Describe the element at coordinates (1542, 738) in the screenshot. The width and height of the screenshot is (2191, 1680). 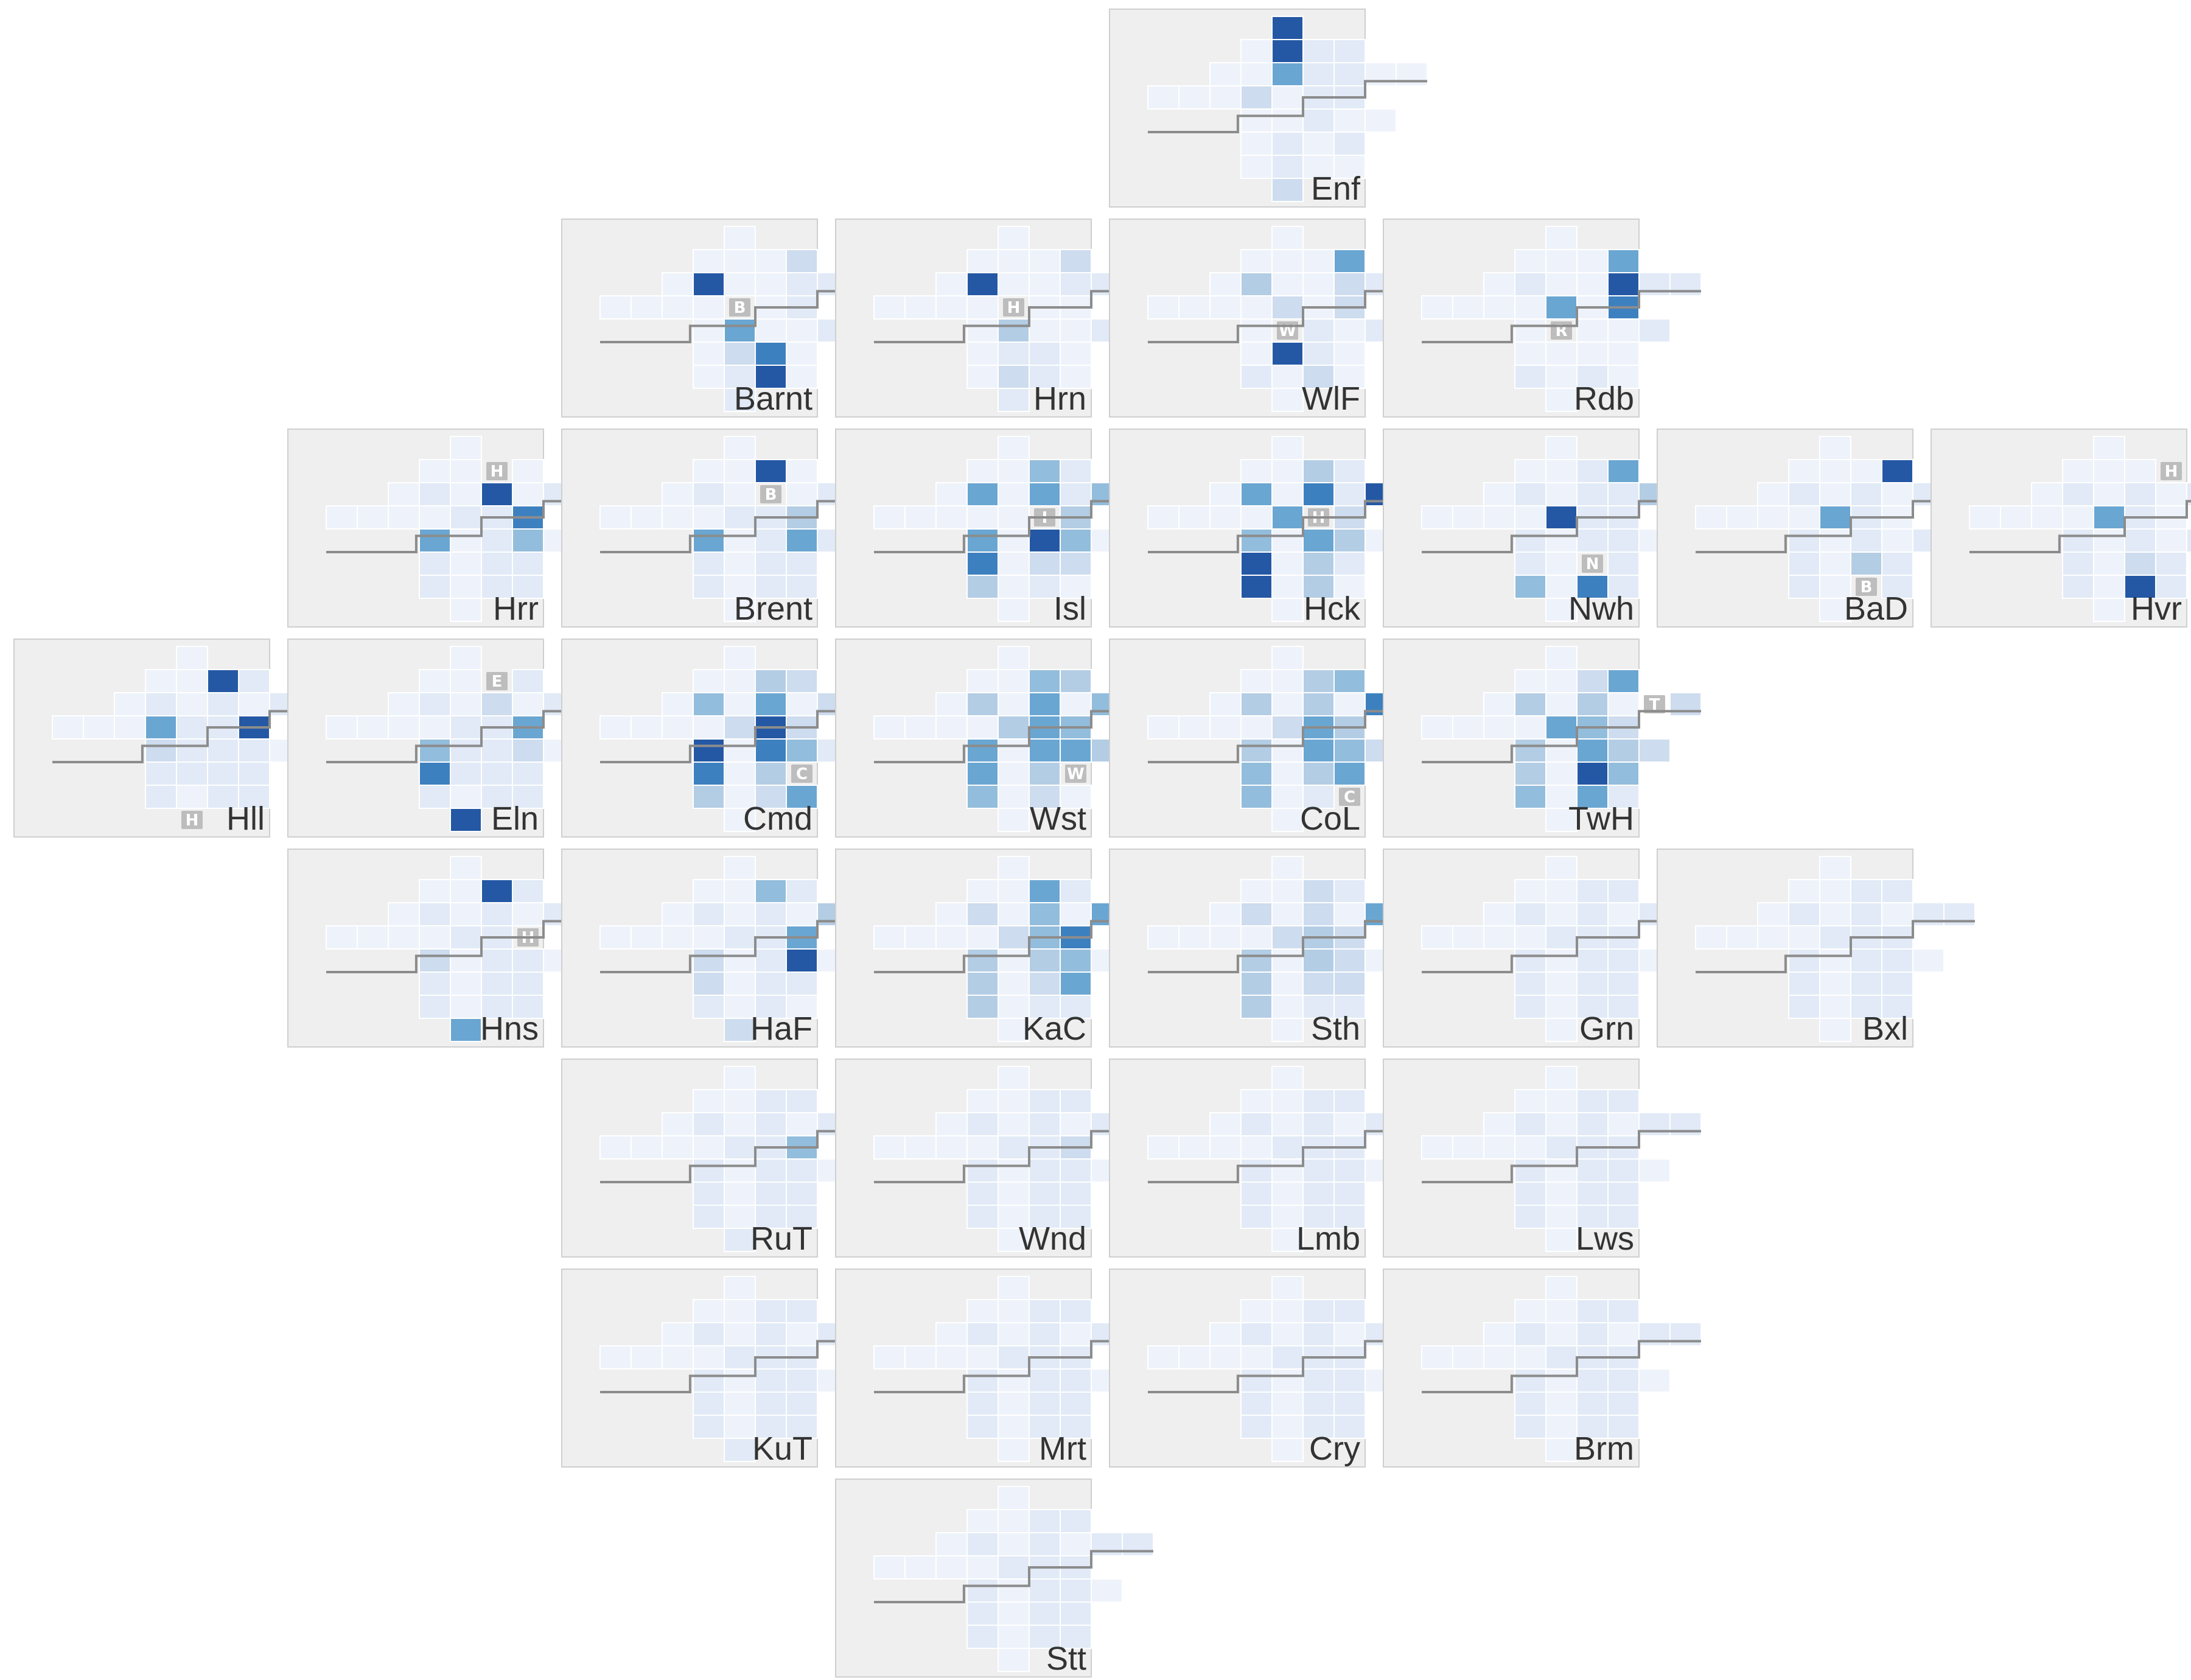
I see `panel-twh: T TwH` at that location.